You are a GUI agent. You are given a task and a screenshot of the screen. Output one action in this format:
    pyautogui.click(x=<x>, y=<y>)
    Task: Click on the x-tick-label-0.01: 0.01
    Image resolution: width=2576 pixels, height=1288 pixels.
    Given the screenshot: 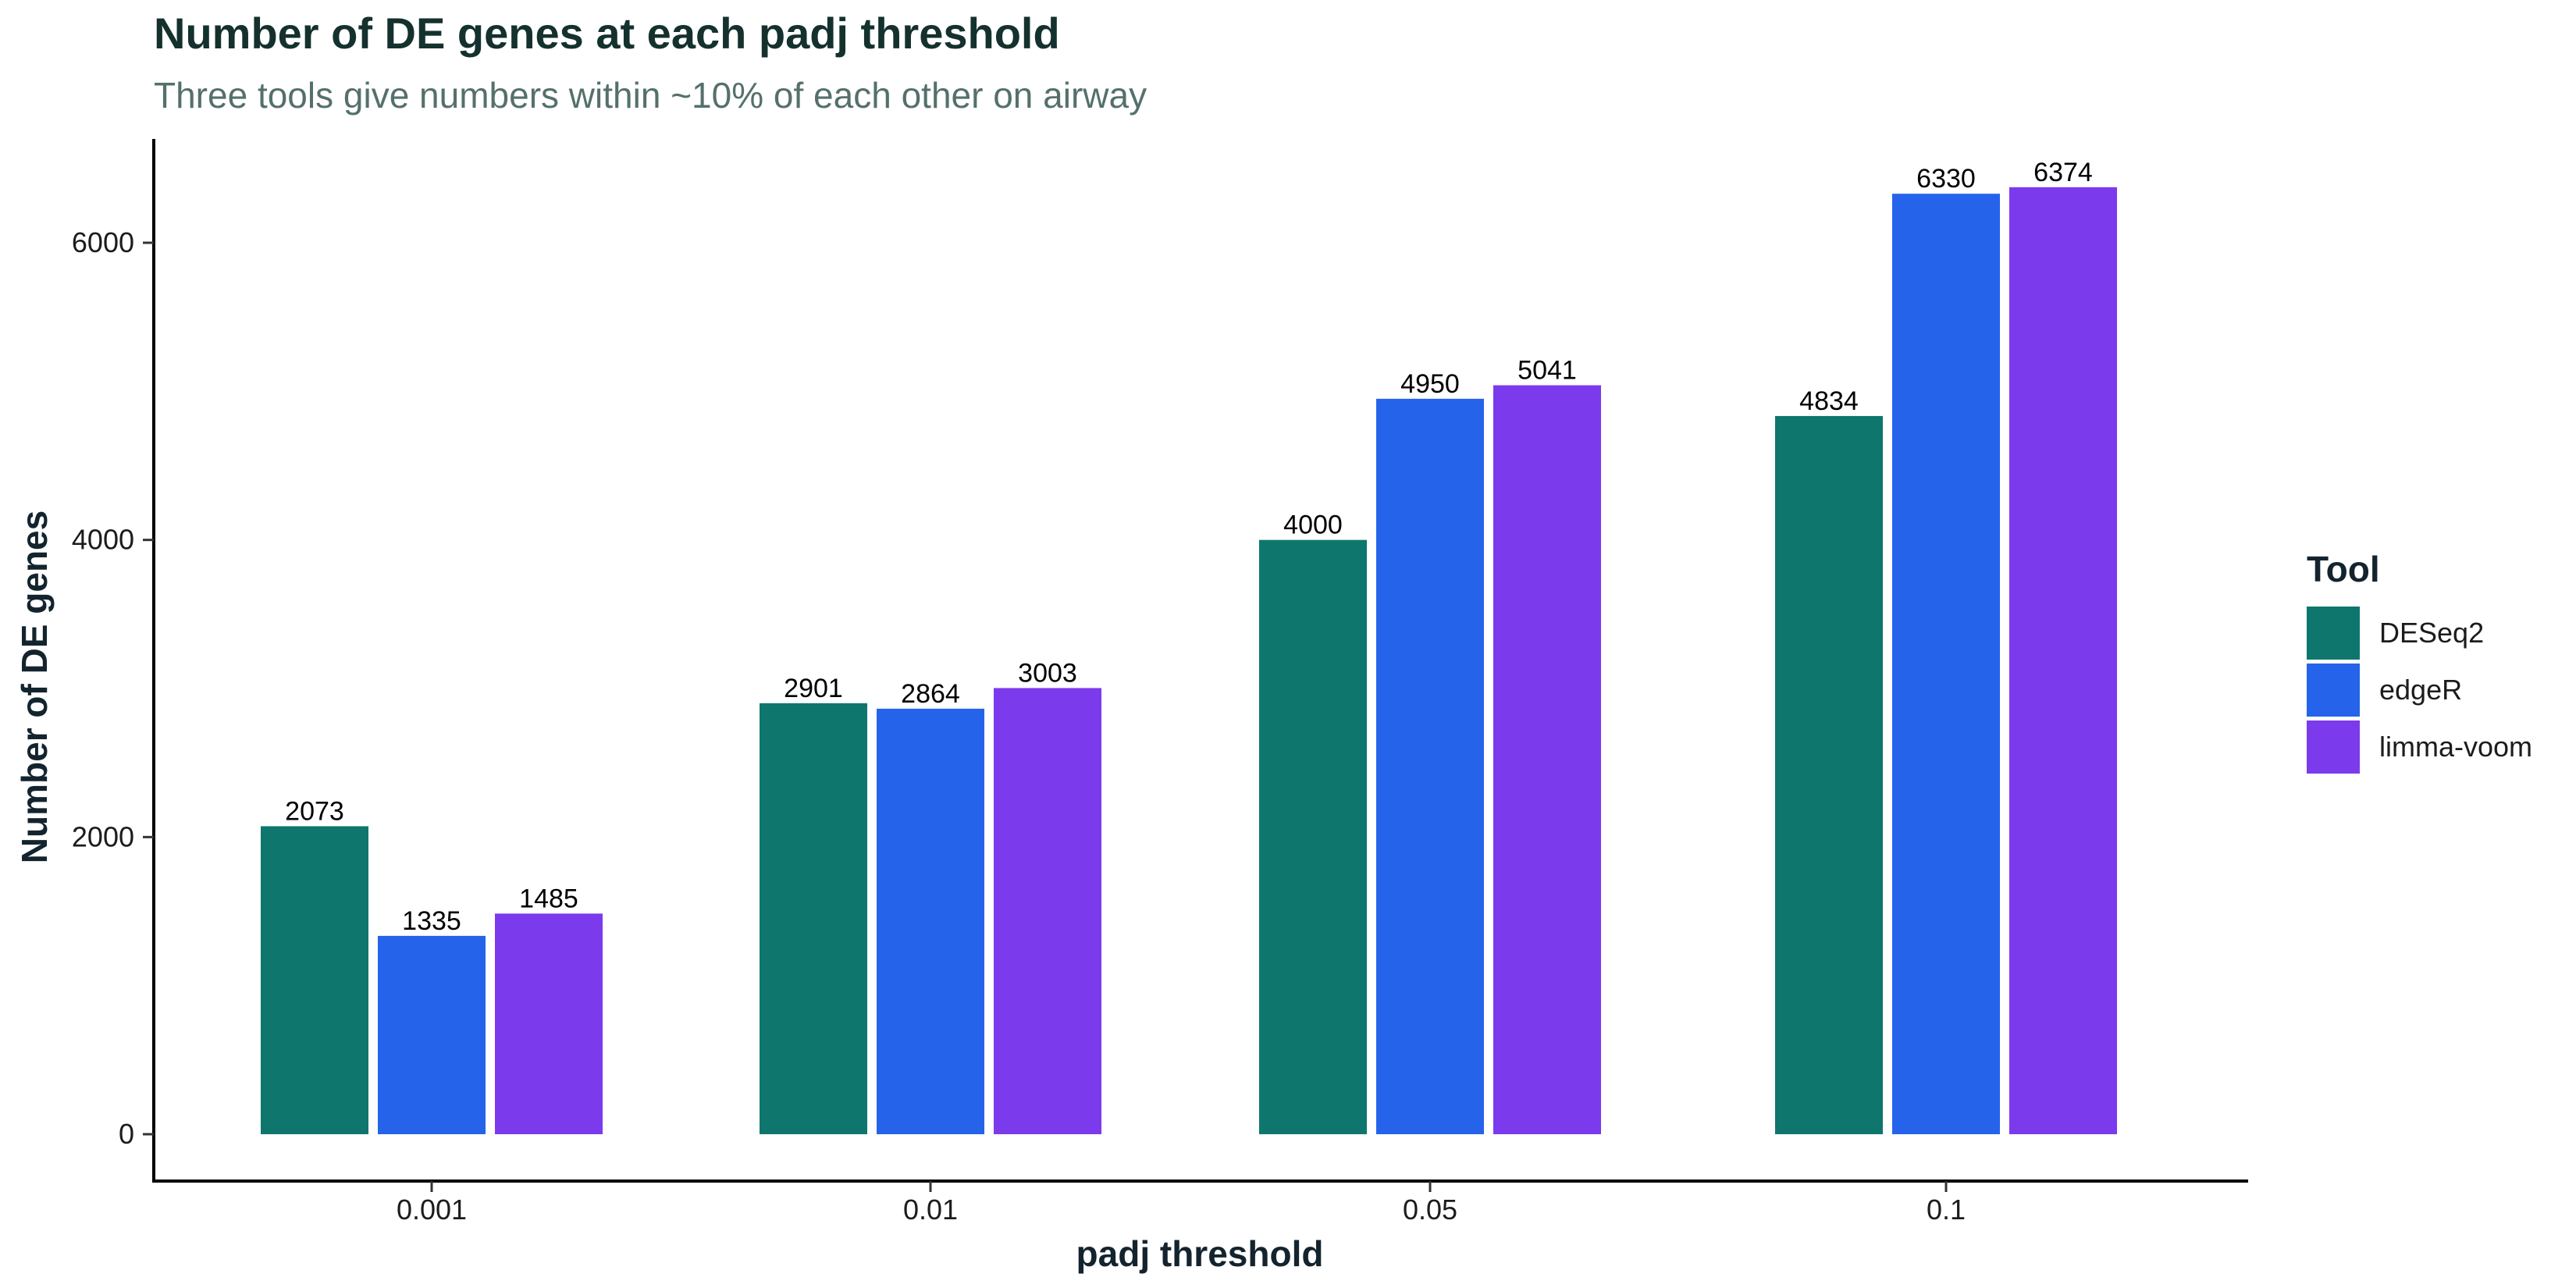 What is the action you would take?
    pyautogui.click(x=930, y=1210)
    